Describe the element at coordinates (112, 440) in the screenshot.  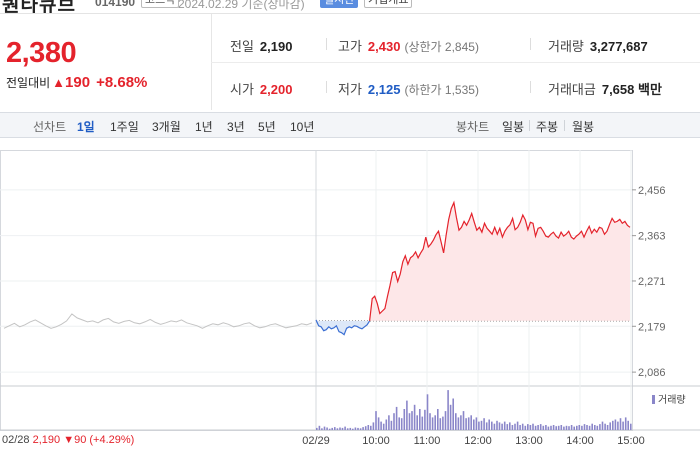
I see `prev-day-pct: (+4.29%)` at that location.